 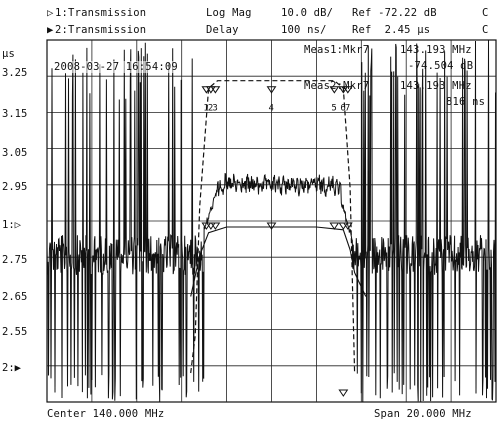 What do you see at coordinates (333, 109) in the screenshot?
I see `marker-label: 5` at bounding box center [333, 109].